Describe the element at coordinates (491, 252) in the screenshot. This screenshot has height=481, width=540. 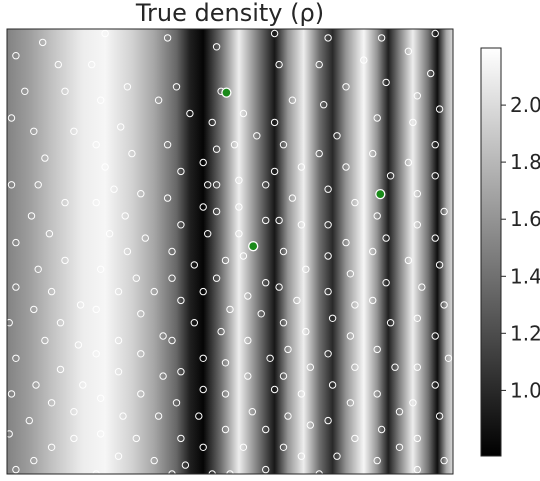
I see `colorbar-gradient` at that location.